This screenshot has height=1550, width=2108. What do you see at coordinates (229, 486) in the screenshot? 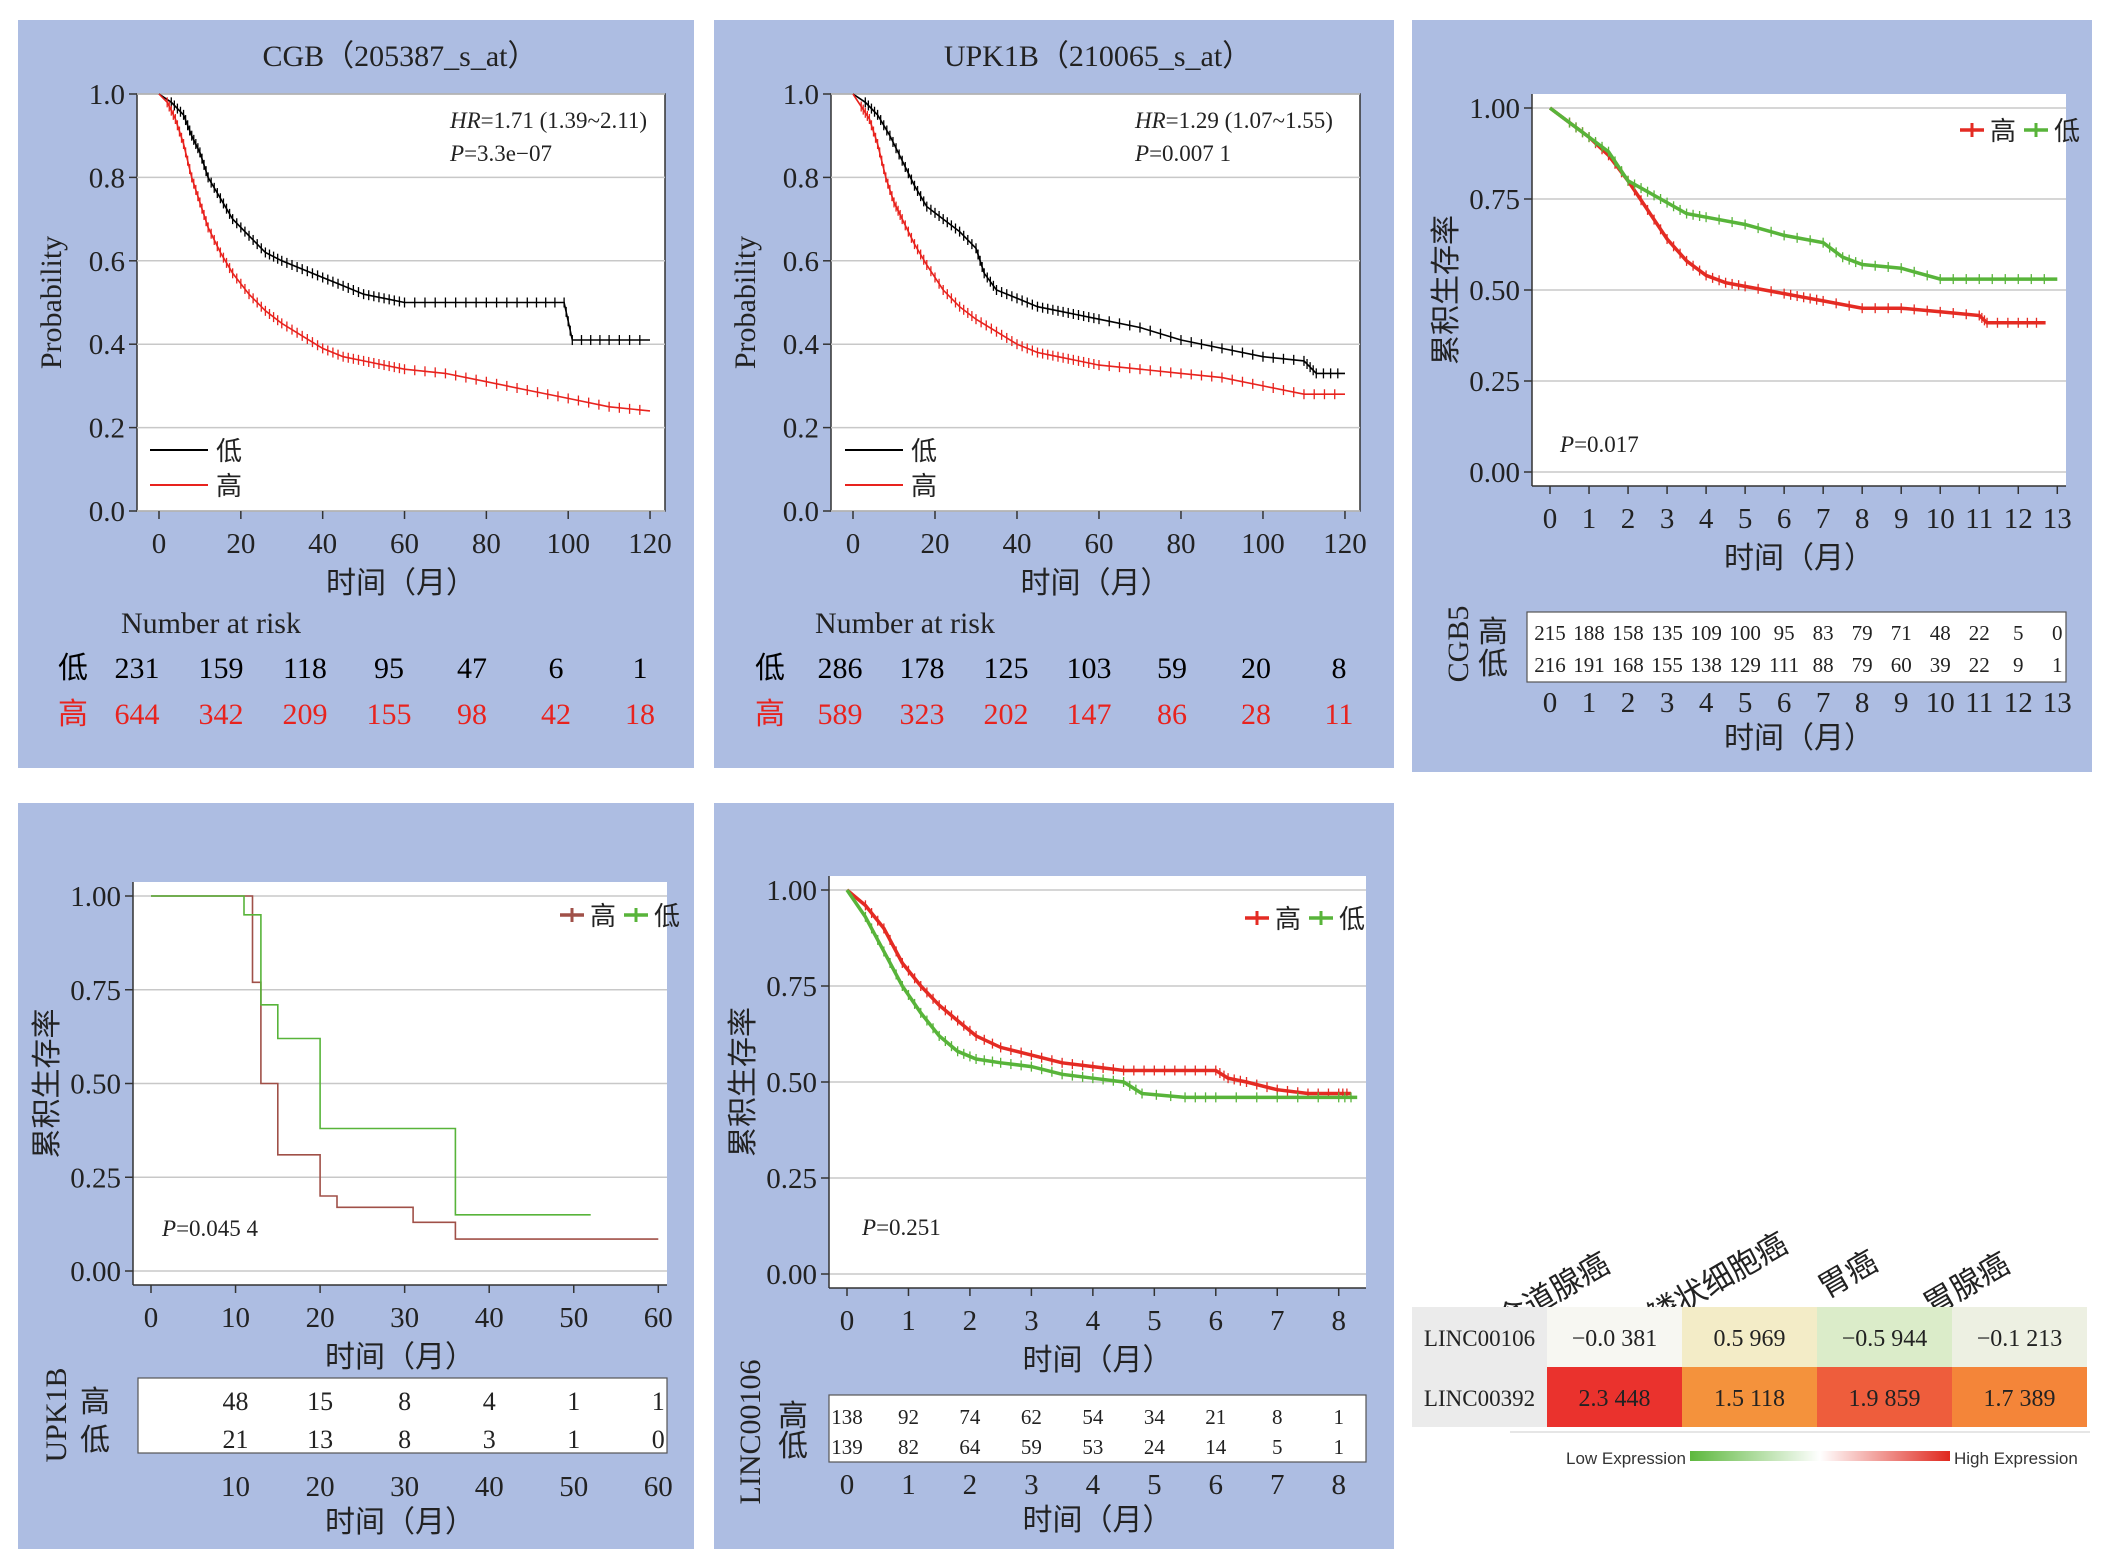
I see `legend-label: 高` at bounding box center [229, 486].